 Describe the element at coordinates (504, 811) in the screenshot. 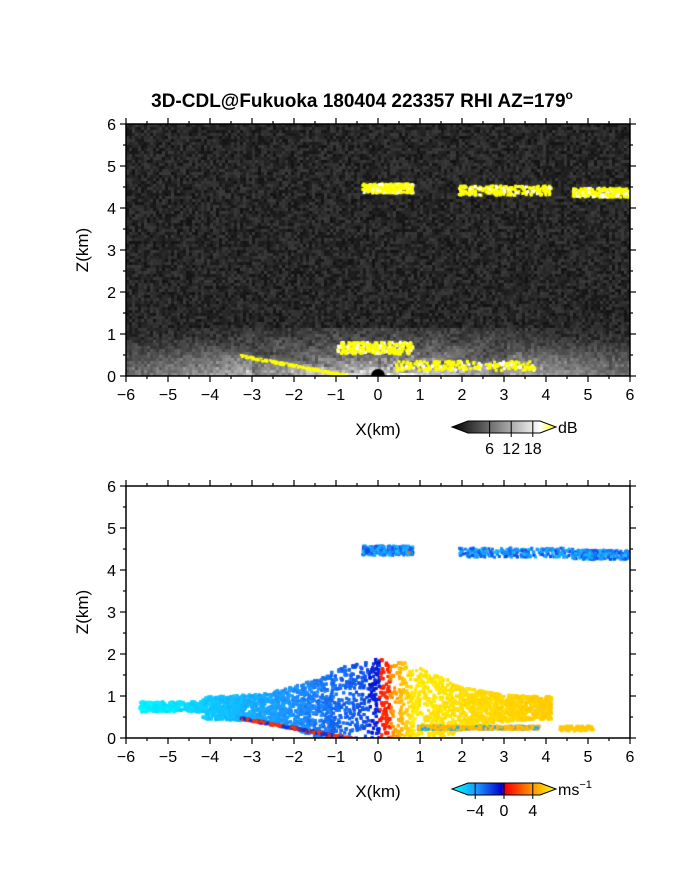

I see `colorbar-tick-label: 0` at that location.